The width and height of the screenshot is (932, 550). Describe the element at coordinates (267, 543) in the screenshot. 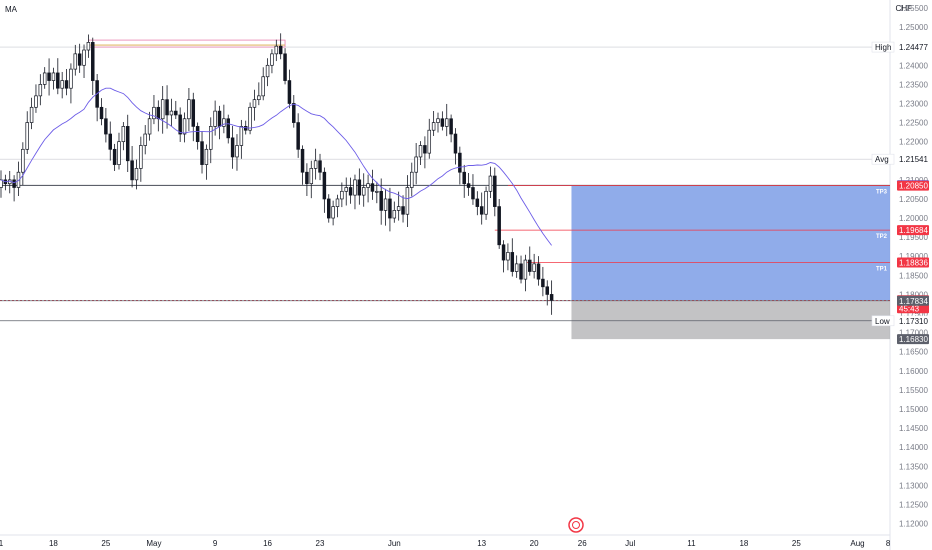

I see `date-tick-label: 16` at that location.